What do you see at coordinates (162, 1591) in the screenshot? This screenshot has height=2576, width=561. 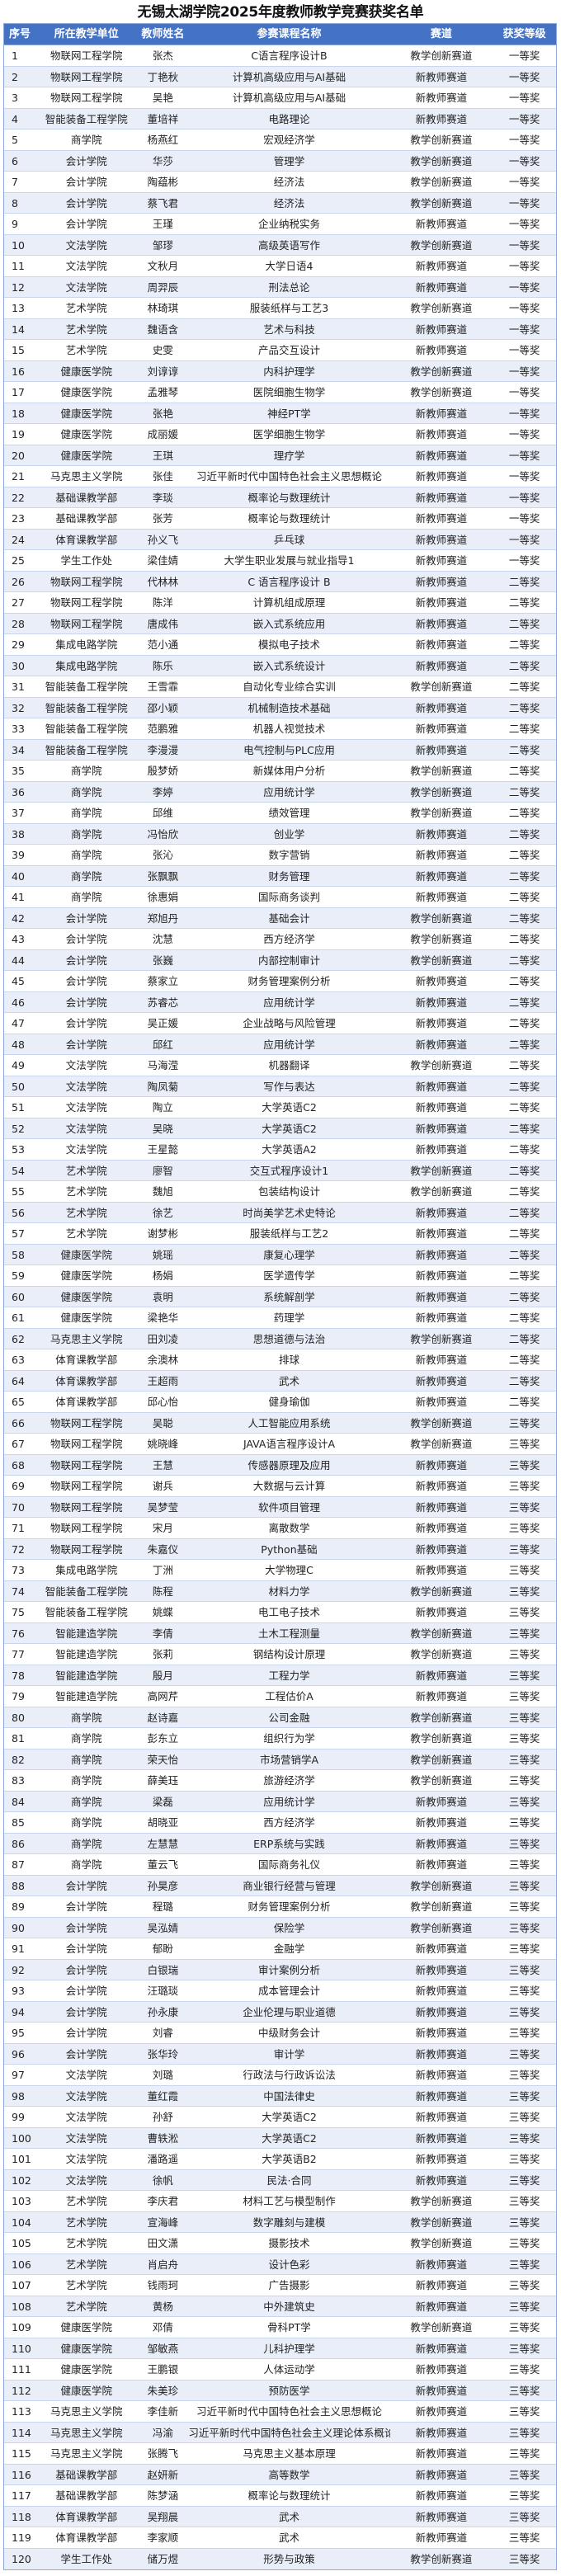 I see `cell-teacher: 陈程` at bounding box center [162, 1591].